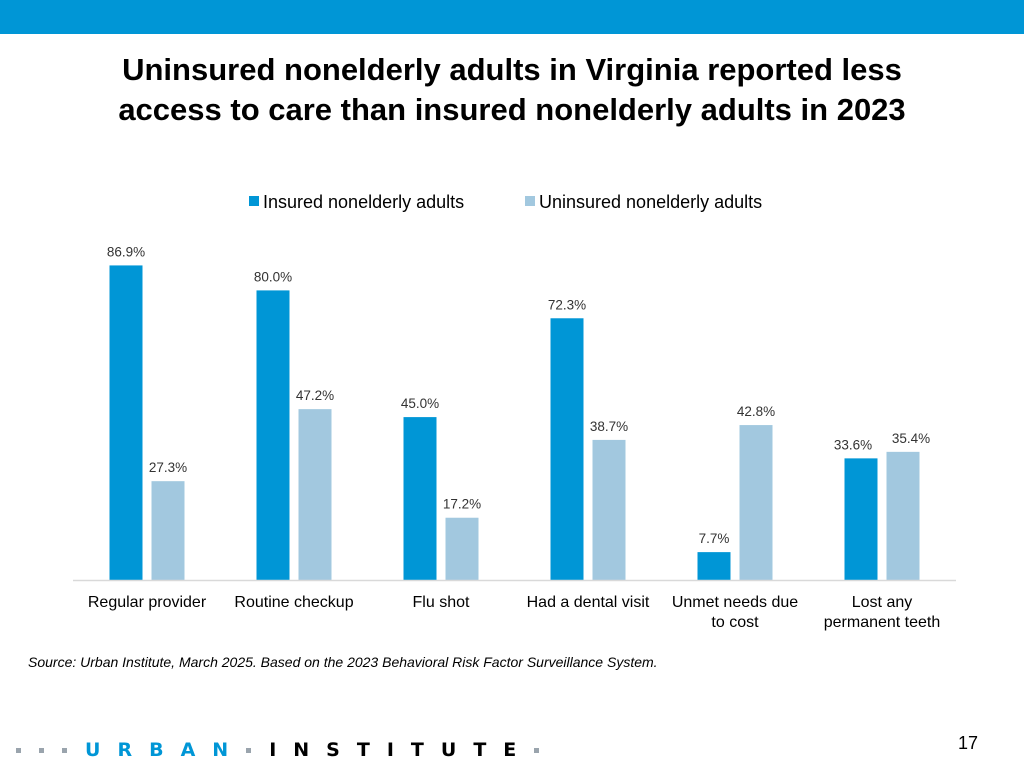  What do you see at coordinates (147, 602) in the screenshot?
I see `x-tick-label: Regular provider` at bounding box center [147, 602].